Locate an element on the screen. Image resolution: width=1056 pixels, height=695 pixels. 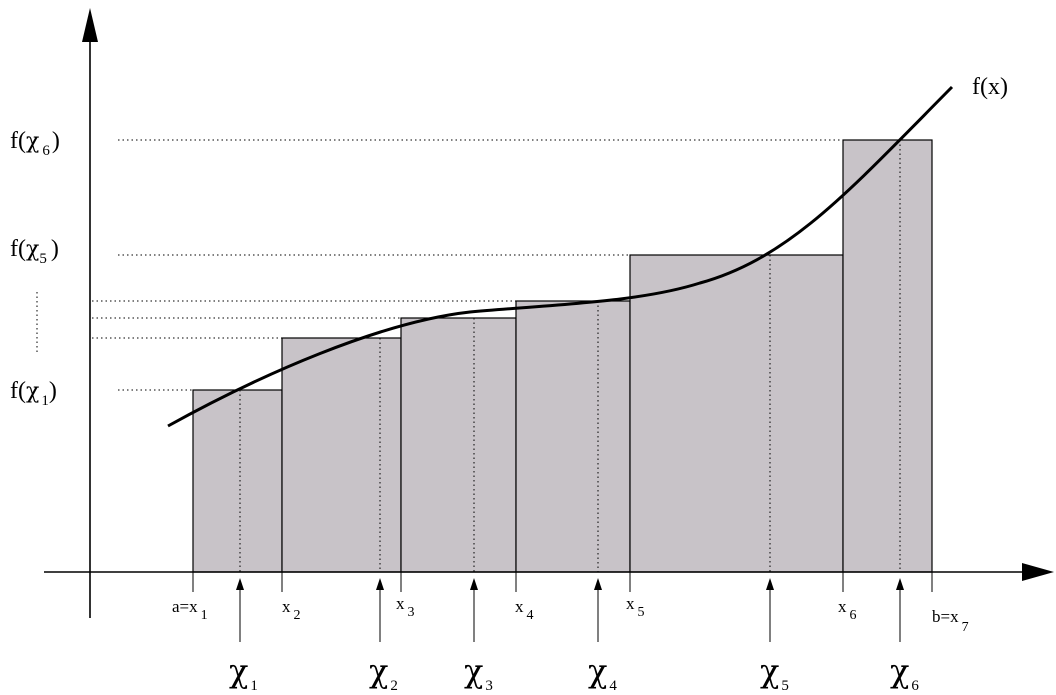
y-label-f5: f(χ5) is located at coordinates (34, 251).